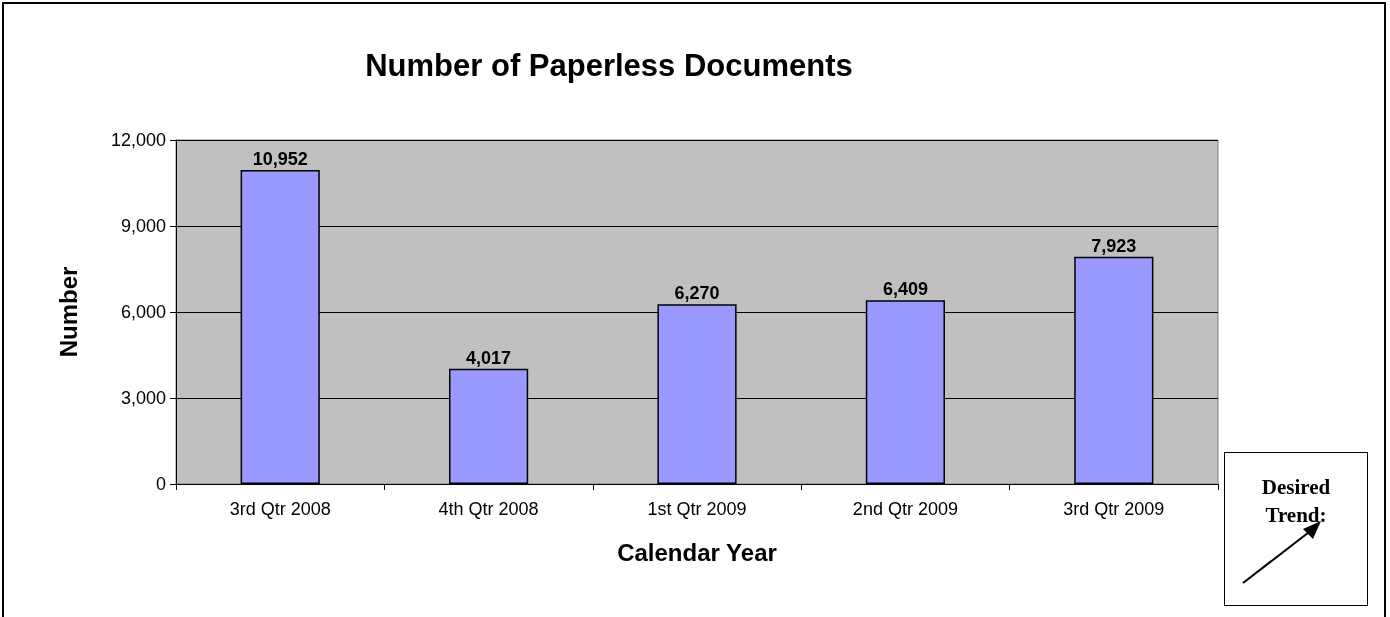  What do you see at coordinates (143, 226) in the screenshot?
I see `y-tick-label: 9,000` at bounding box center [143, 226].